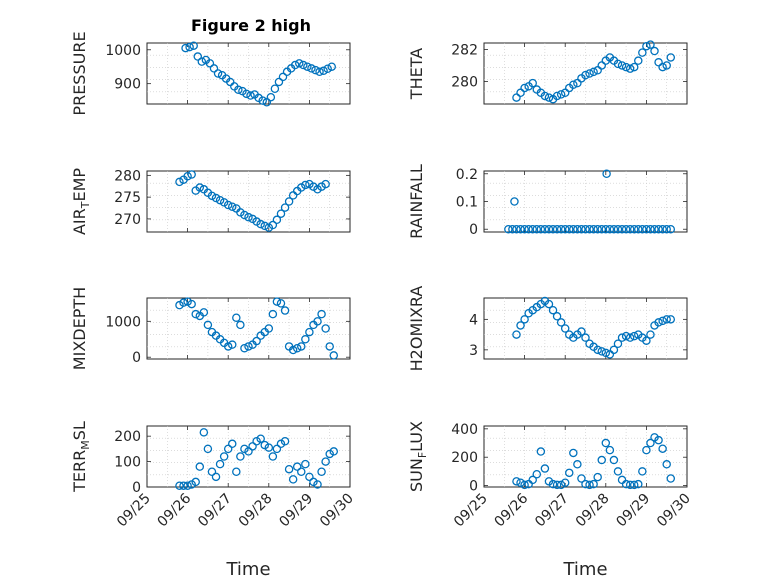  What do you see at coordinates (256, 511) in the screenshot?
I see `x-tick-label: 09/28` at bounding box center [256, 511].